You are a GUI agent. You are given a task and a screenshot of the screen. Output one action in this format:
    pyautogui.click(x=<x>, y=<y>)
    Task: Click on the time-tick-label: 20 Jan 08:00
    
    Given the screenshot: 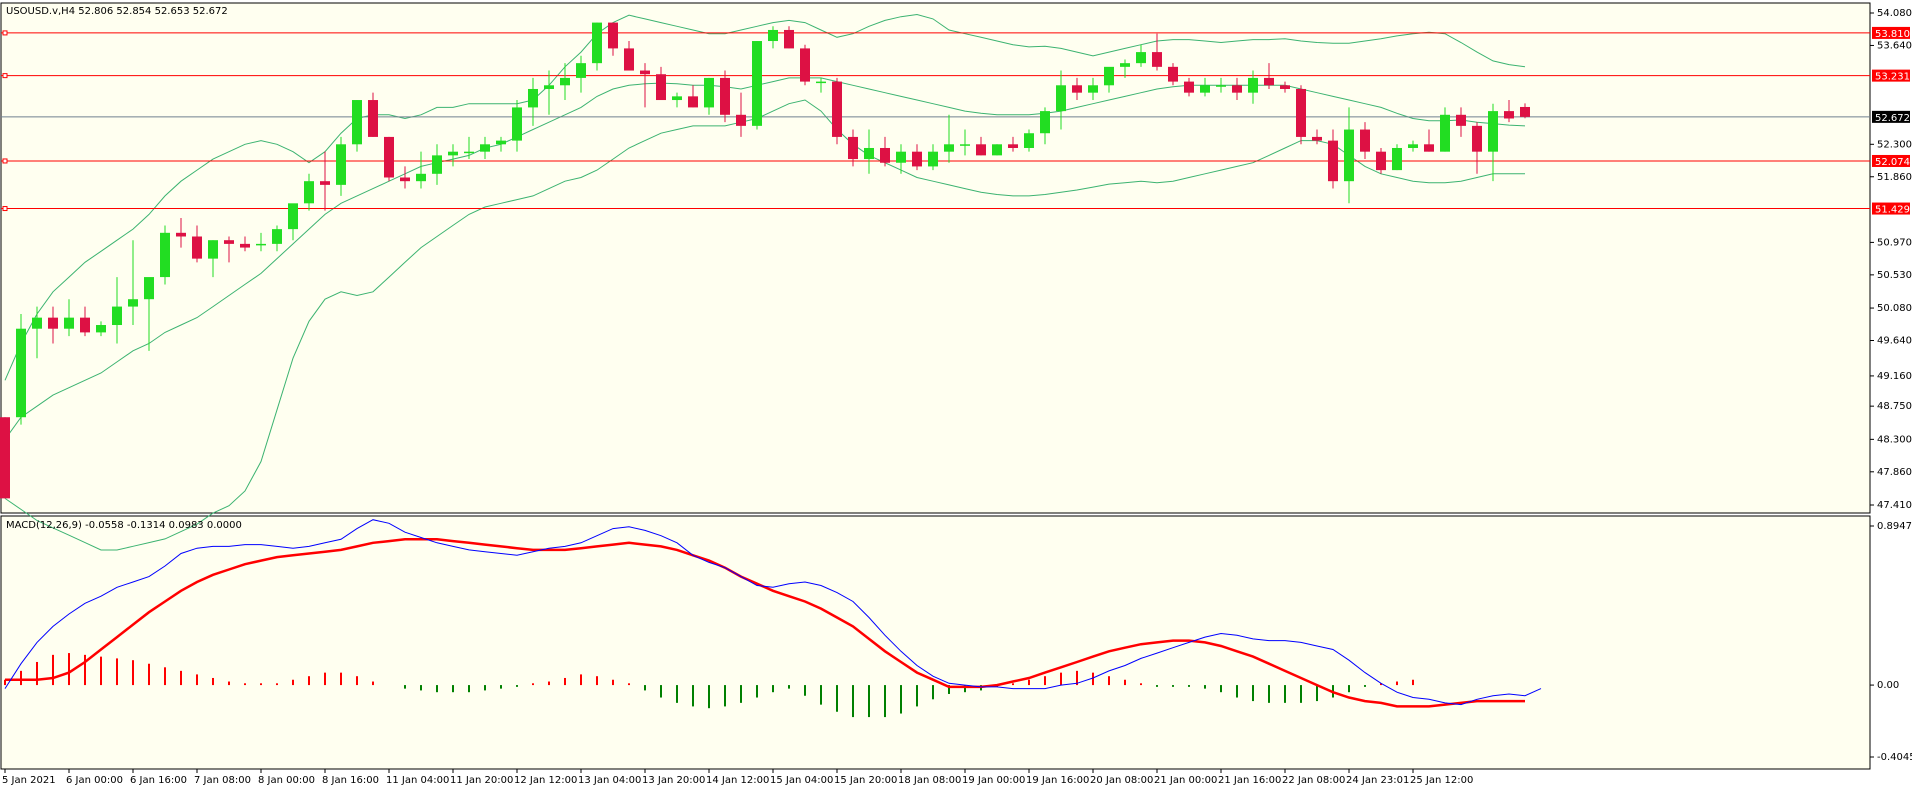 What is the action you would take?
    pyautogui.click(x=1121, y=780)
    